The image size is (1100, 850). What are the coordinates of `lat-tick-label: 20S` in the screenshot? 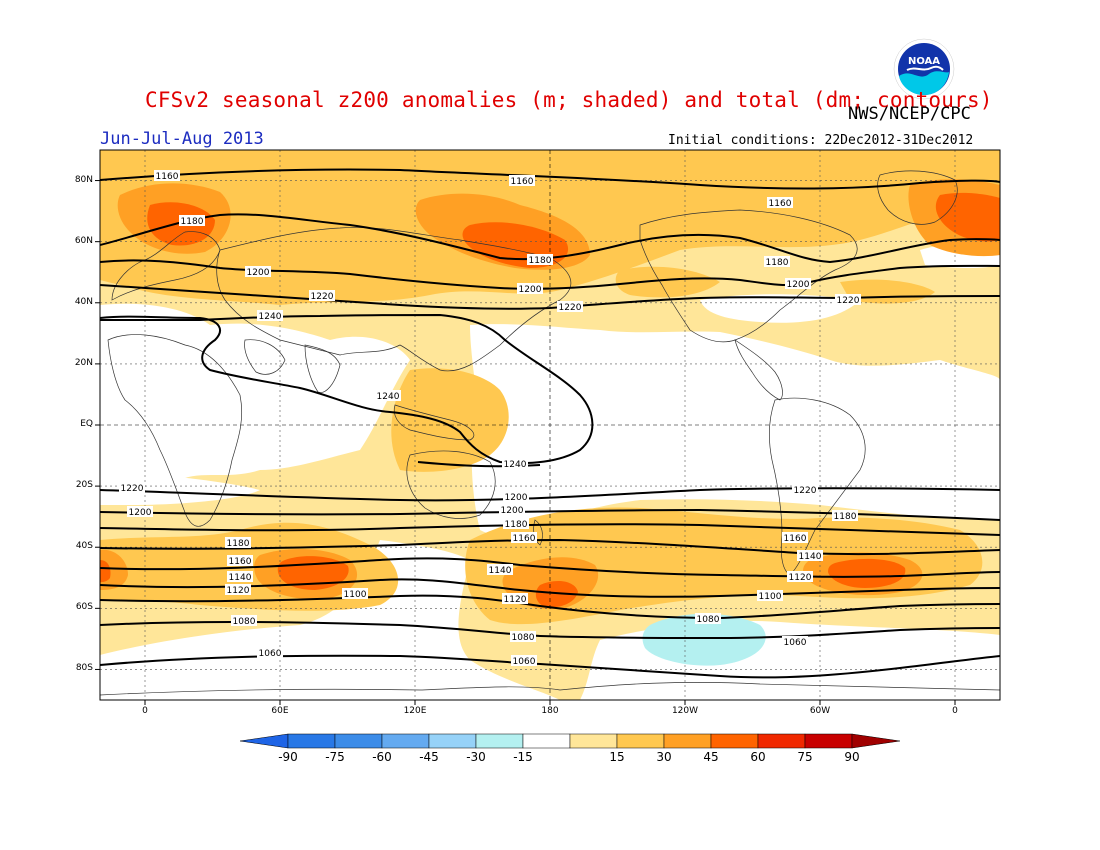 It's located at (84, 485).